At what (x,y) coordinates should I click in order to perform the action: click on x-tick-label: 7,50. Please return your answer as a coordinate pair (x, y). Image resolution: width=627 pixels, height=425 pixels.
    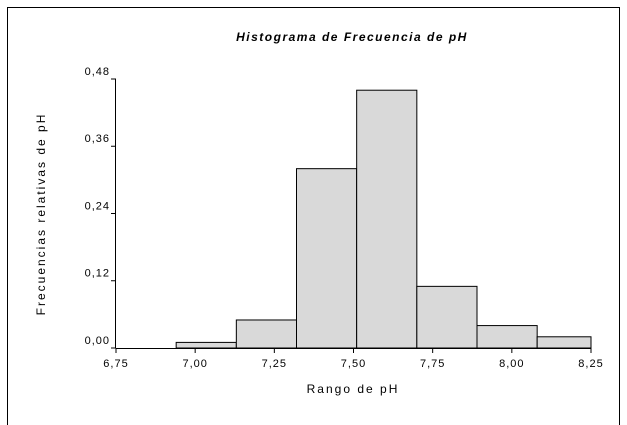
    Looking at the image, I should click on (353, 364).